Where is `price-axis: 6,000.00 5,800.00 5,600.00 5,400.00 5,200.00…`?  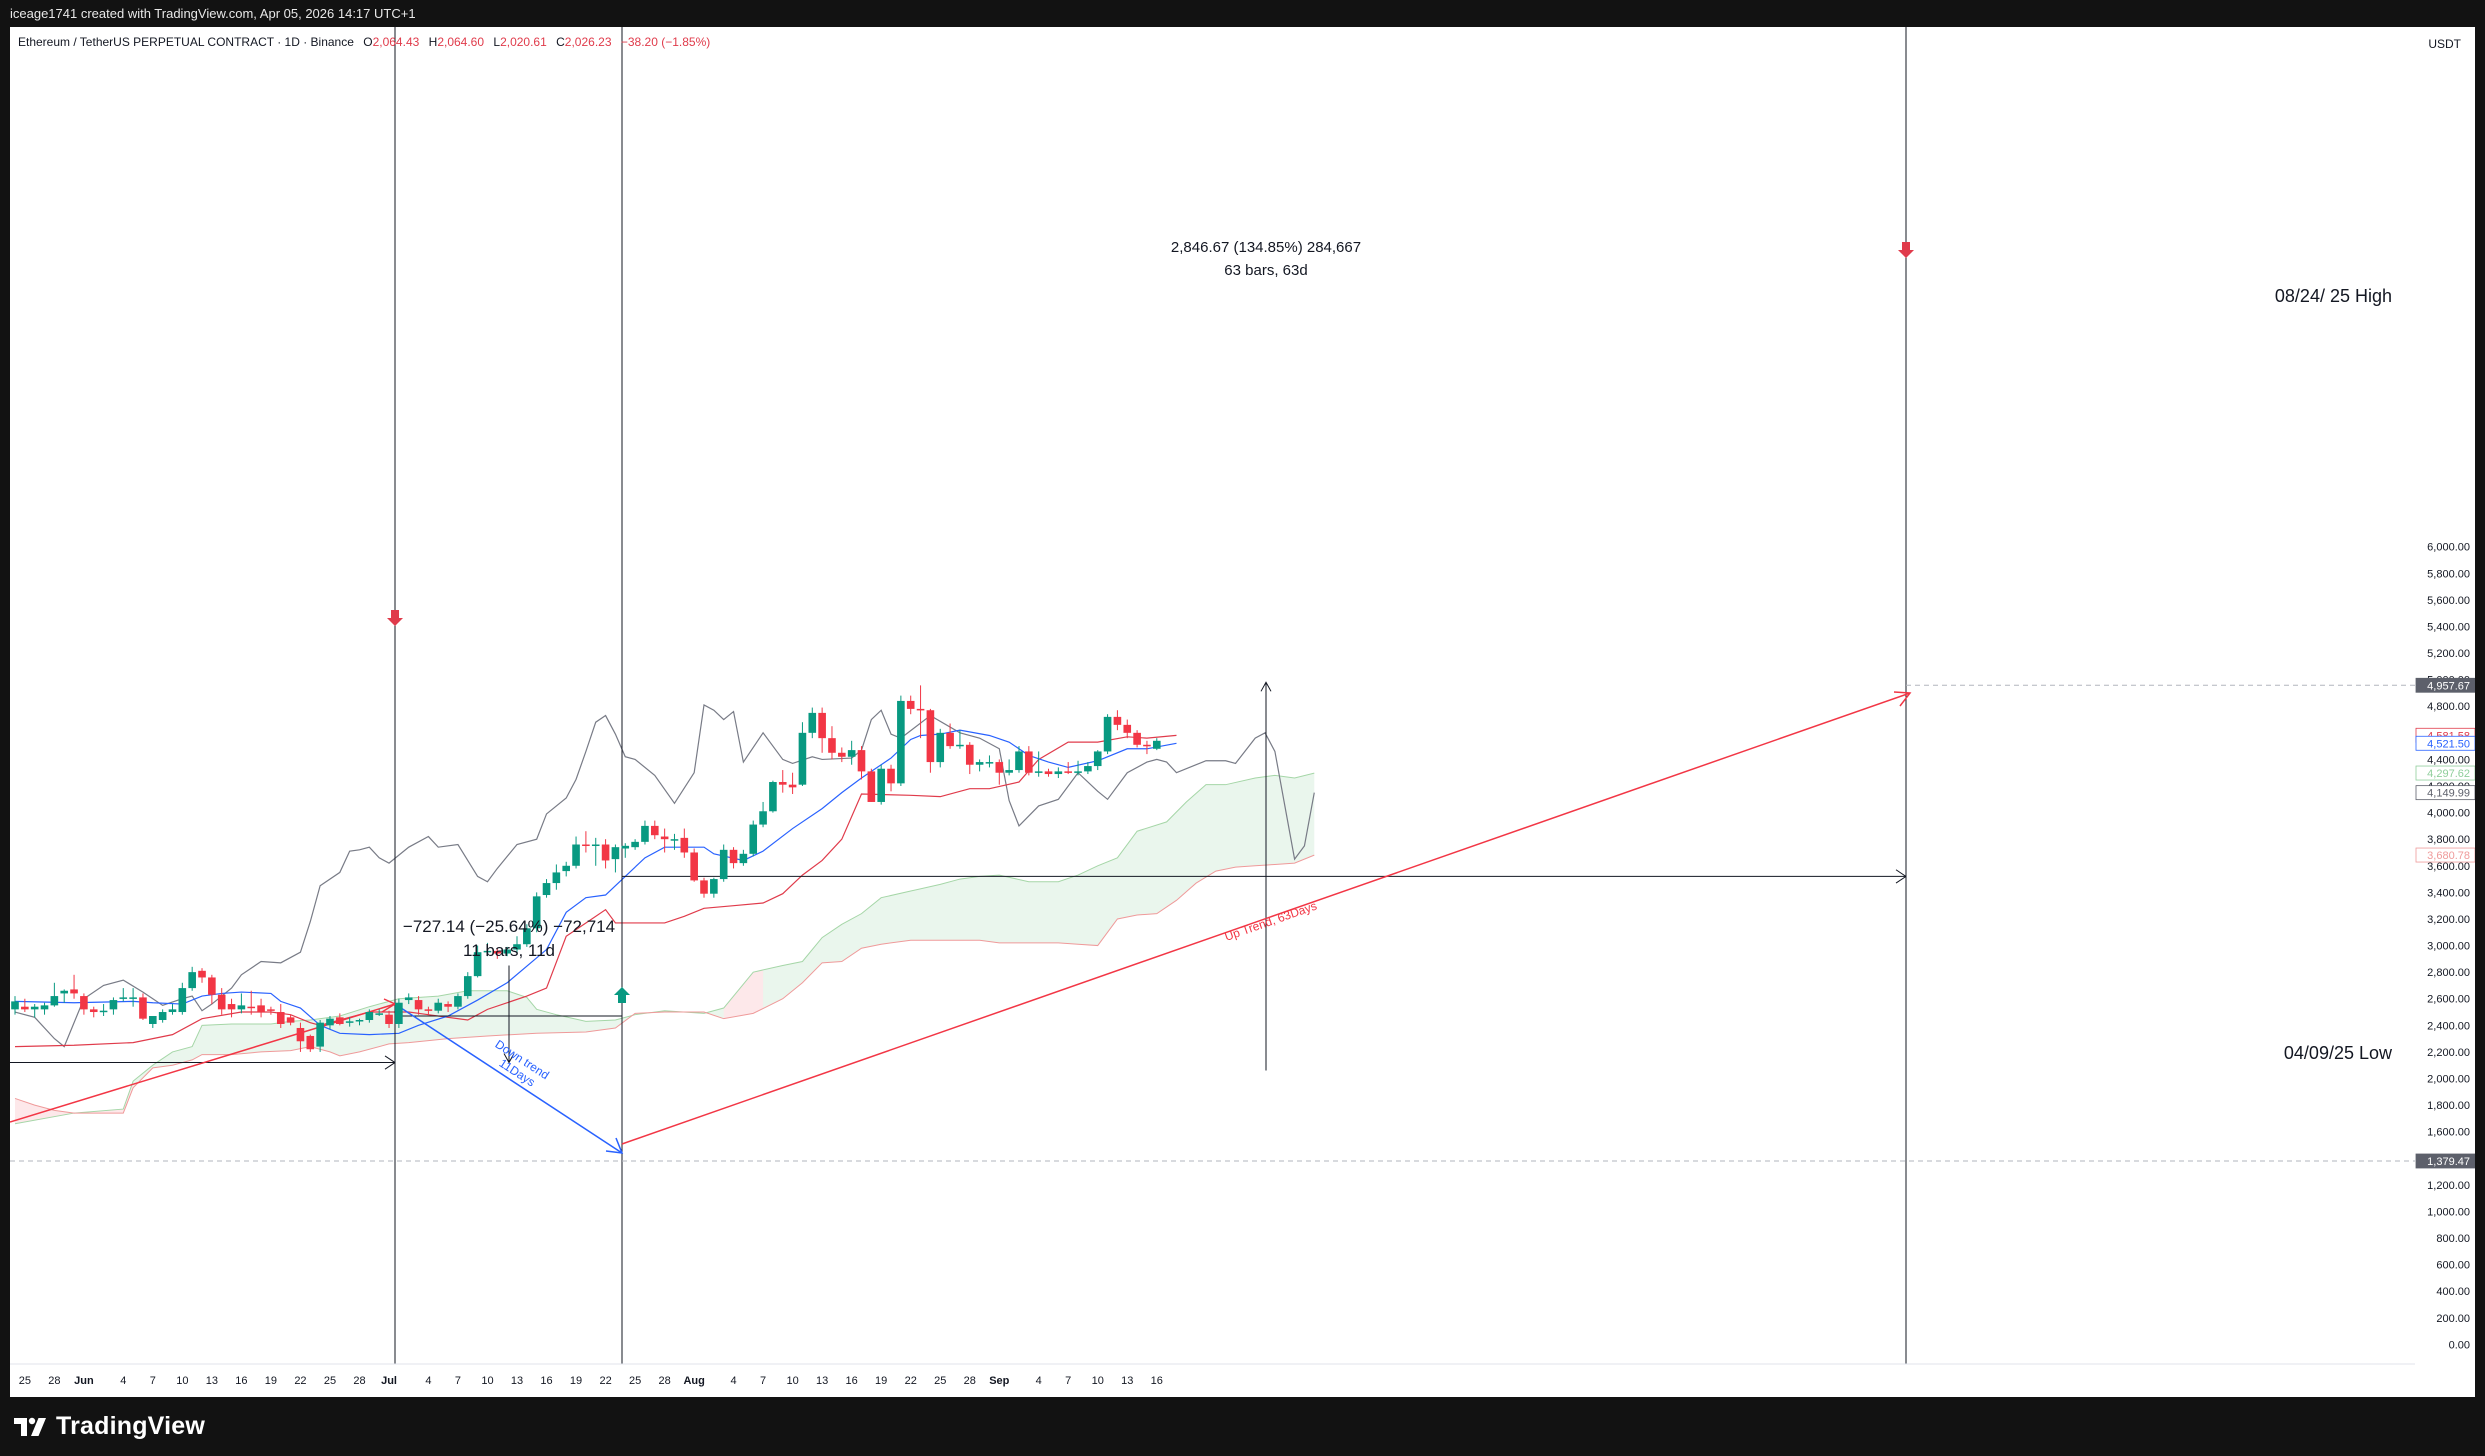 price-axis: 6,000.00 5,800.00 5,600.00 5,400.00 5,200.00… is located at coordinates (2445, 712).